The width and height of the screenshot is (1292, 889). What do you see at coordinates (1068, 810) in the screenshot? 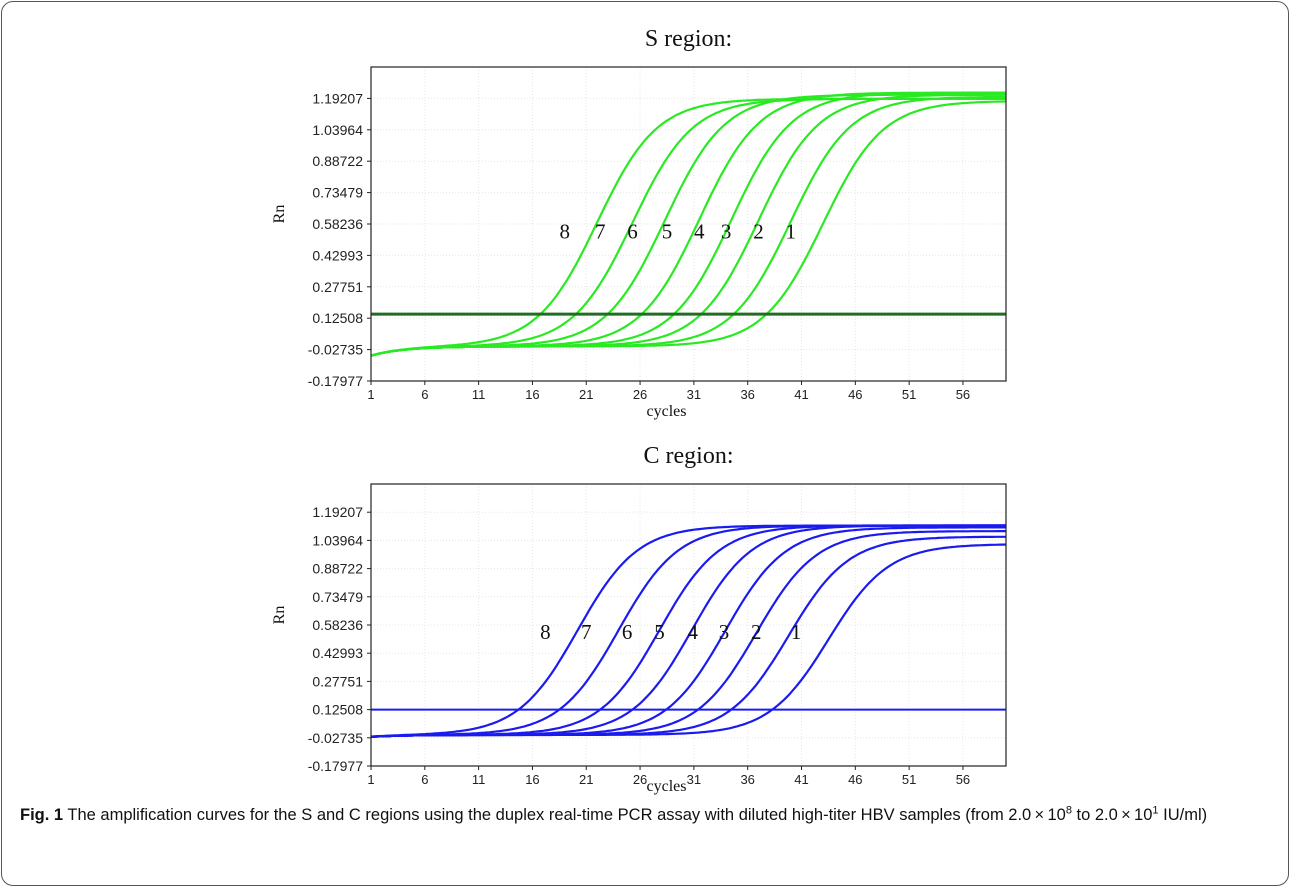
I see `caption-sup-1: 8` at bounding box center [1068, 810].